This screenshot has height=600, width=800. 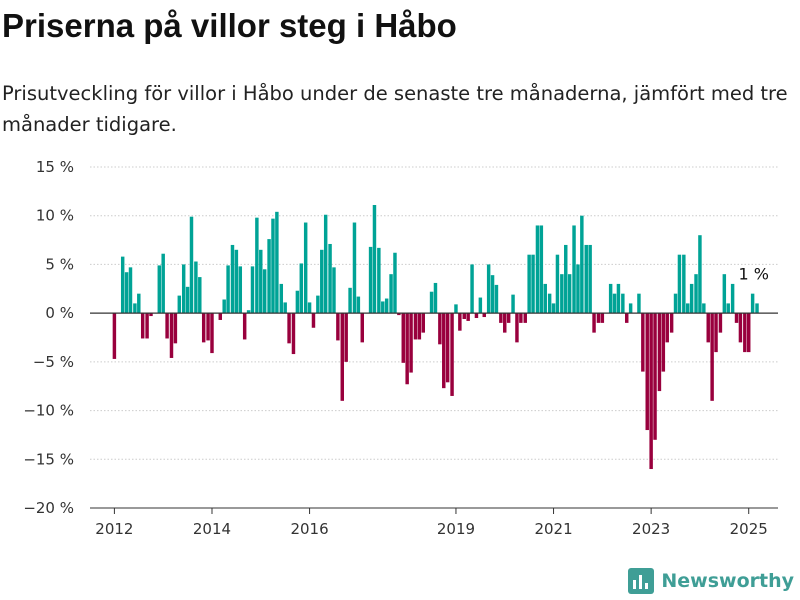 I want to click on y-tick-label: −5 %, so click(x=53, y=362).